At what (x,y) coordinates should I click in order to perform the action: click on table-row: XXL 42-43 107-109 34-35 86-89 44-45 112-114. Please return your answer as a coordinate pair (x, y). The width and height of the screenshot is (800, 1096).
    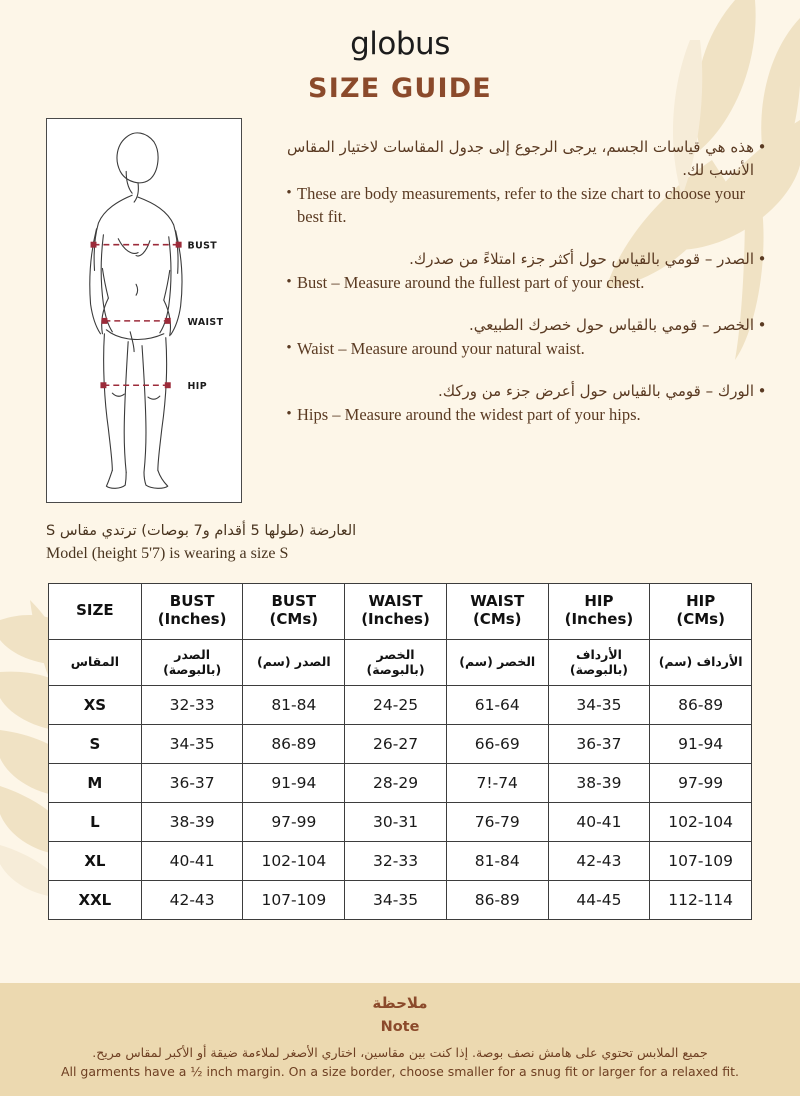
    Looking at the image, I should click on (400, 900).